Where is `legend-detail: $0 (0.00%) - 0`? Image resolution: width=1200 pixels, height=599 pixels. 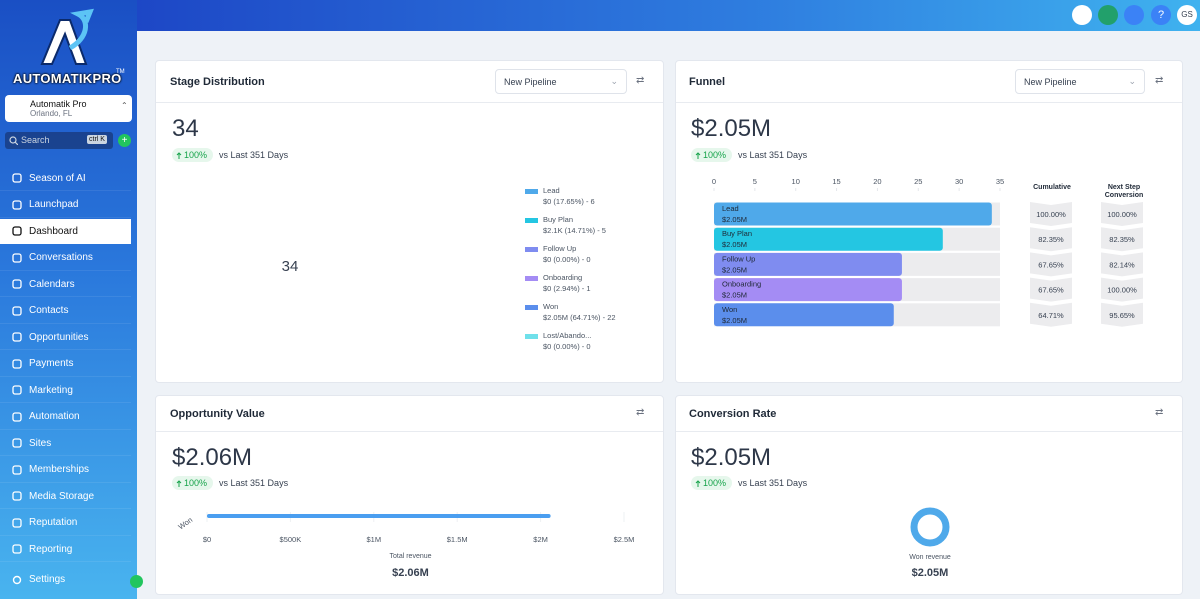 legend-detail: $0 (0.00%) - 0 is located at coordinates (567, 346).